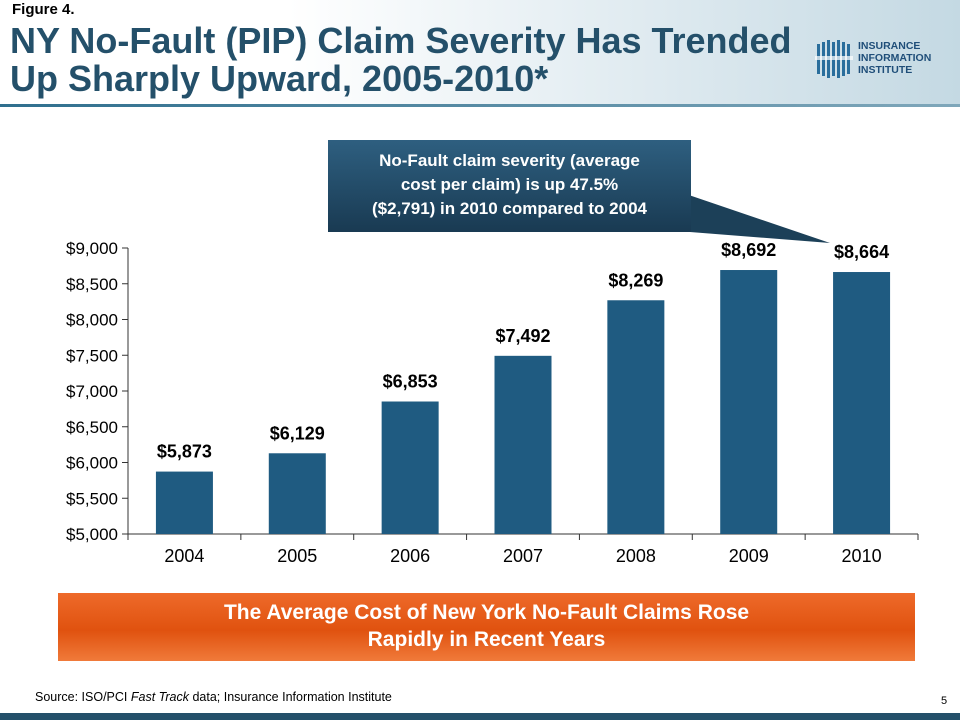  I want to click on callout-line: cost per claim) is up 47.5%, so click(509, 184).